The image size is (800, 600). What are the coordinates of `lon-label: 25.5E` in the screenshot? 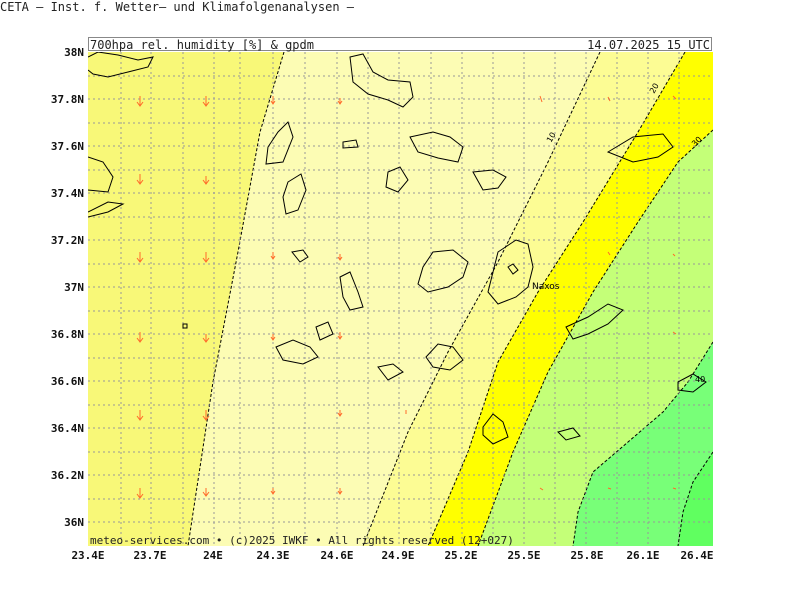 It's located at (524, 555).